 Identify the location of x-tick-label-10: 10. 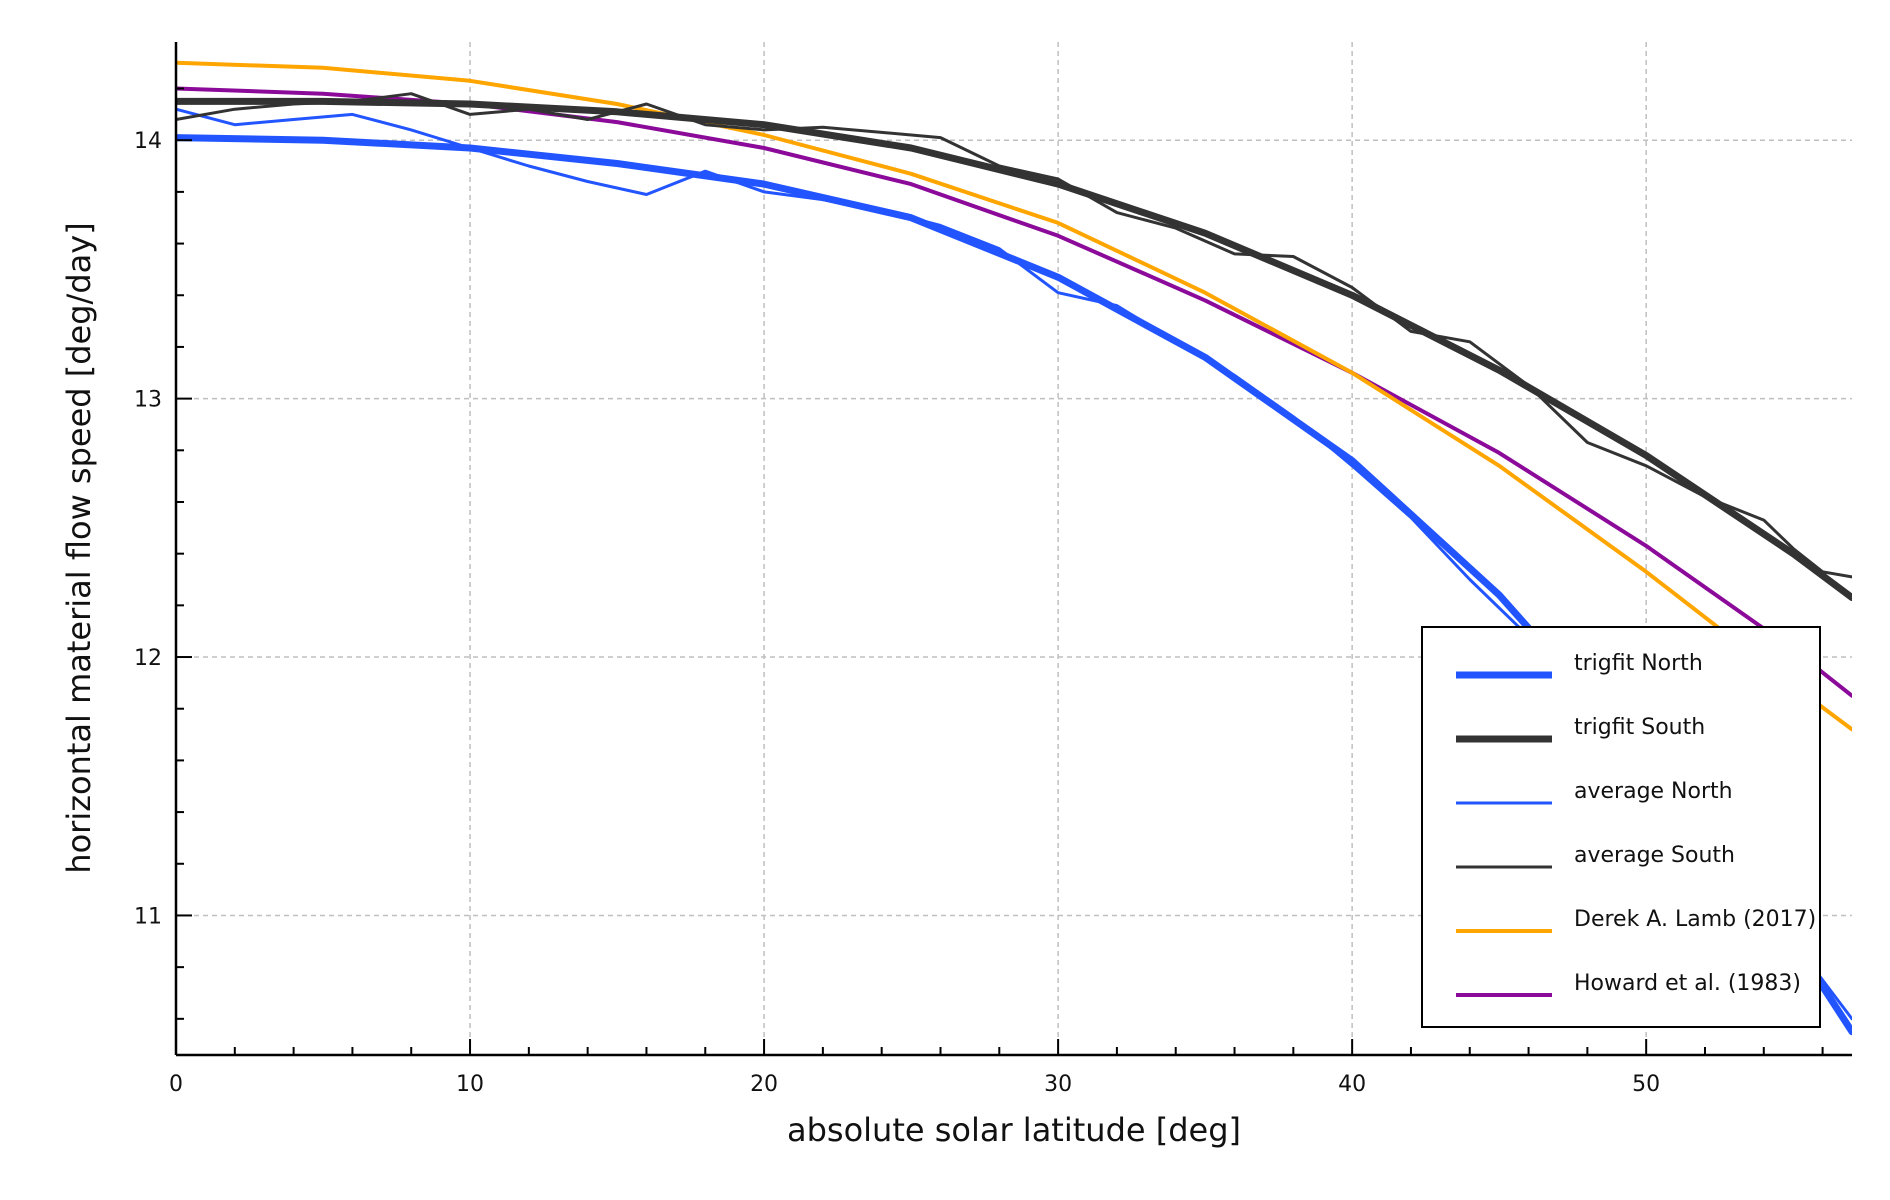
(470, 1084).